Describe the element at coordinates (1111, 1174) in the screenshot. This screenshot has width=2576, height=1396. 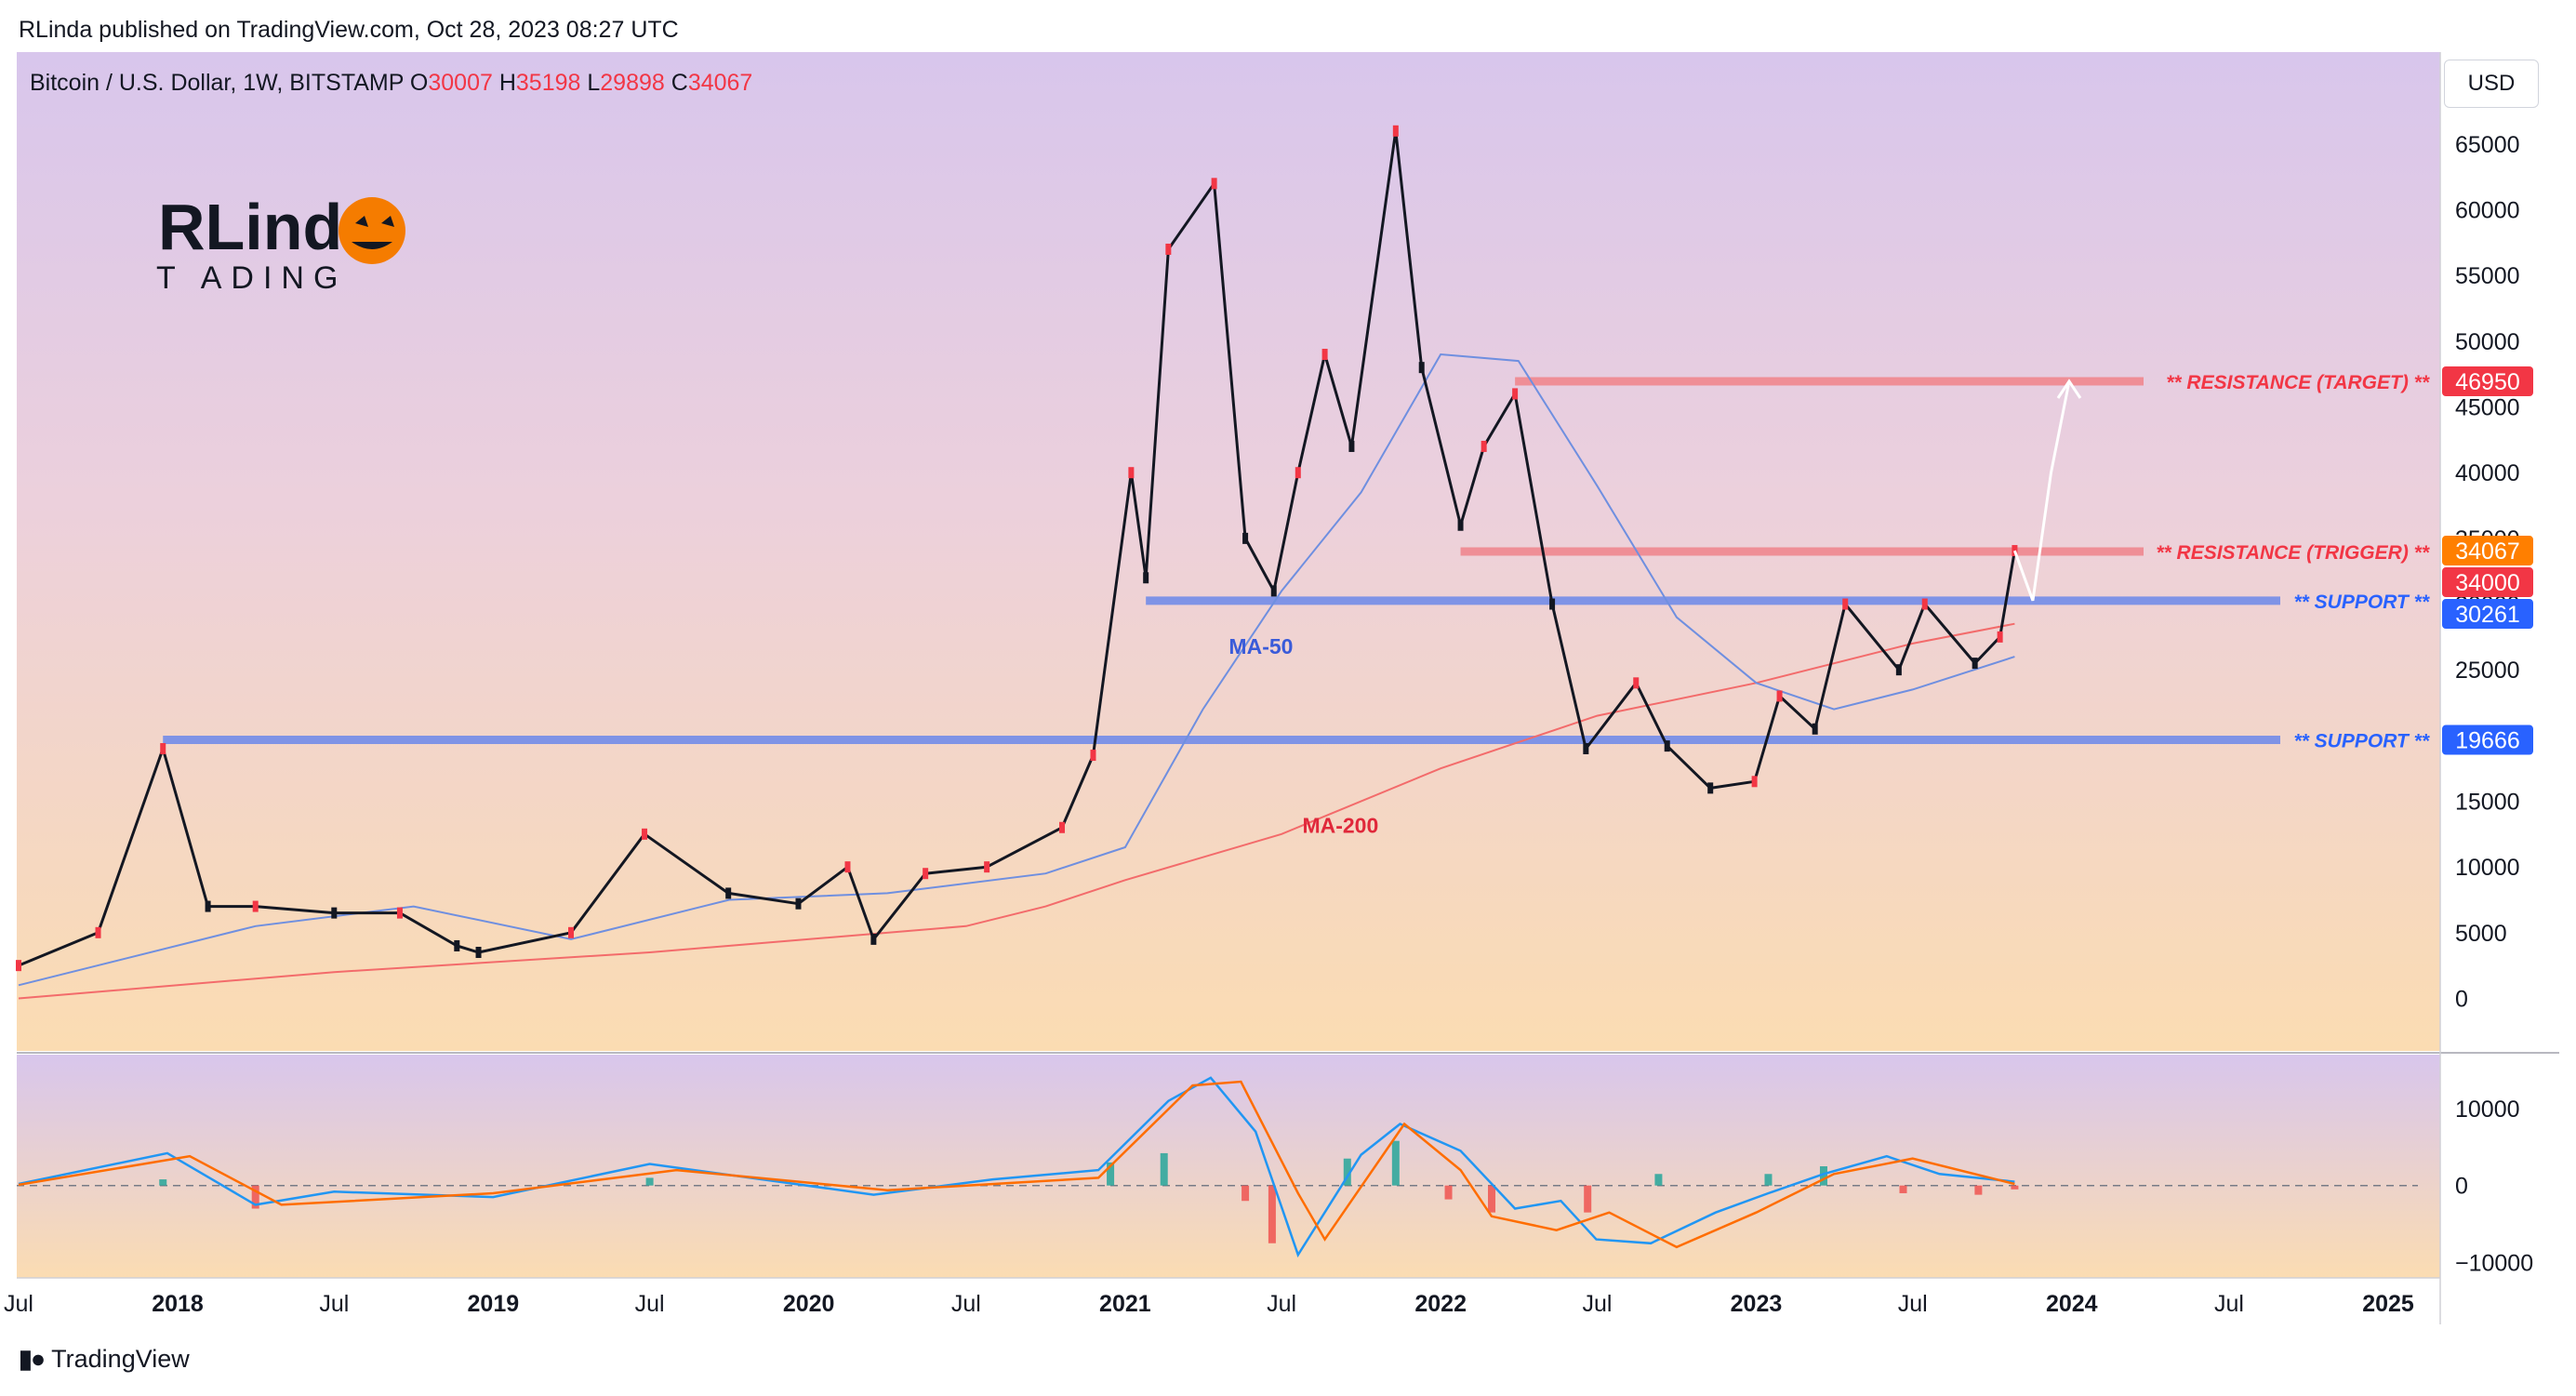
I see `macd-hist-h4` at that location.